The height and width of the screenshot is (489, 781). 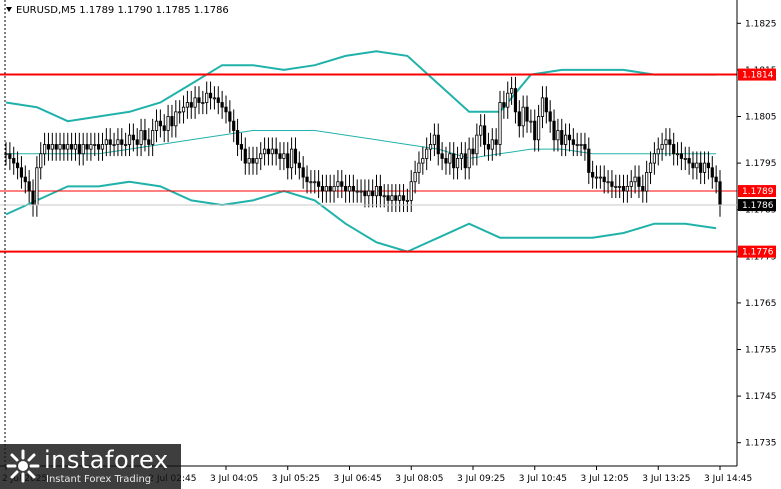 I want to click on y-tick-label: 1.1795, so click(x=761, y=164).